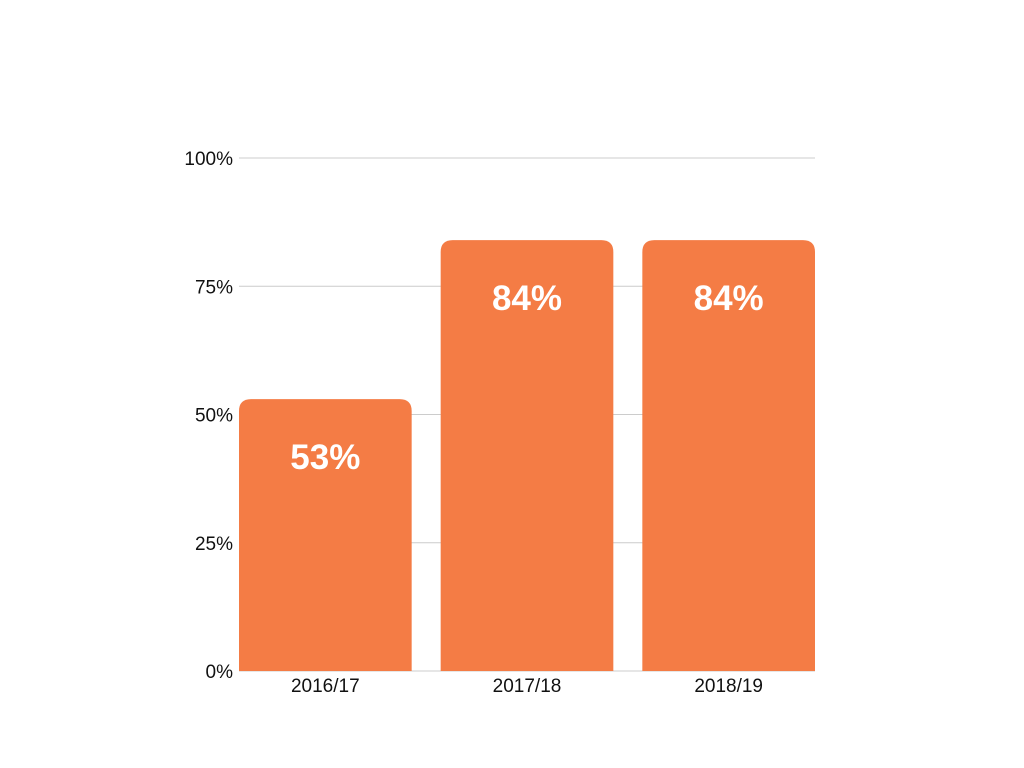 Image resolution: width=1024 pixels, height=768 pixels. What do you see at coordinates (208, 159) in the screenshot?
I see `y-tick-label: 100%` at bounding box center [208, 159].